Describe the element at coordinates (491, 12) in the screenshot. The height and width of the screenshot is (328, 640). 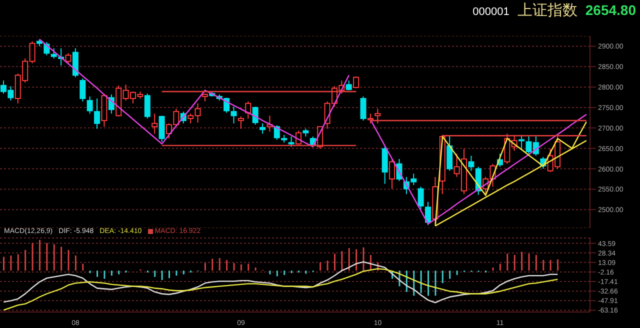
I see `chart-subtitle: 000001` at that location.